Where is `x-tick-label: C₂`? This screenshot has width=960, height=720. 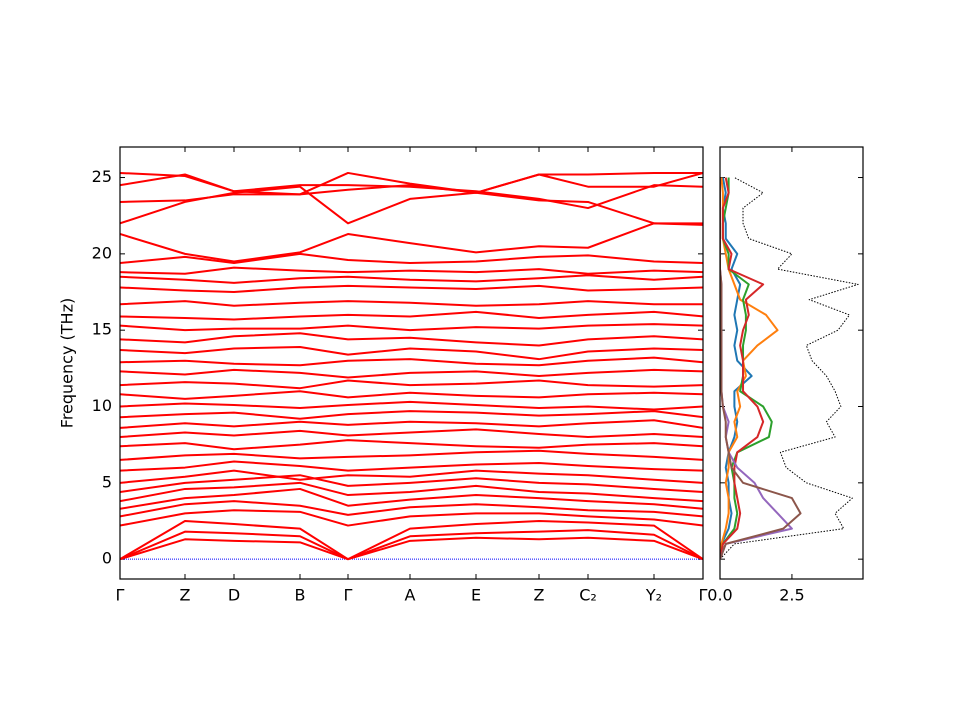 x-tick-label: C₂ is located at coordinates (588, 595).